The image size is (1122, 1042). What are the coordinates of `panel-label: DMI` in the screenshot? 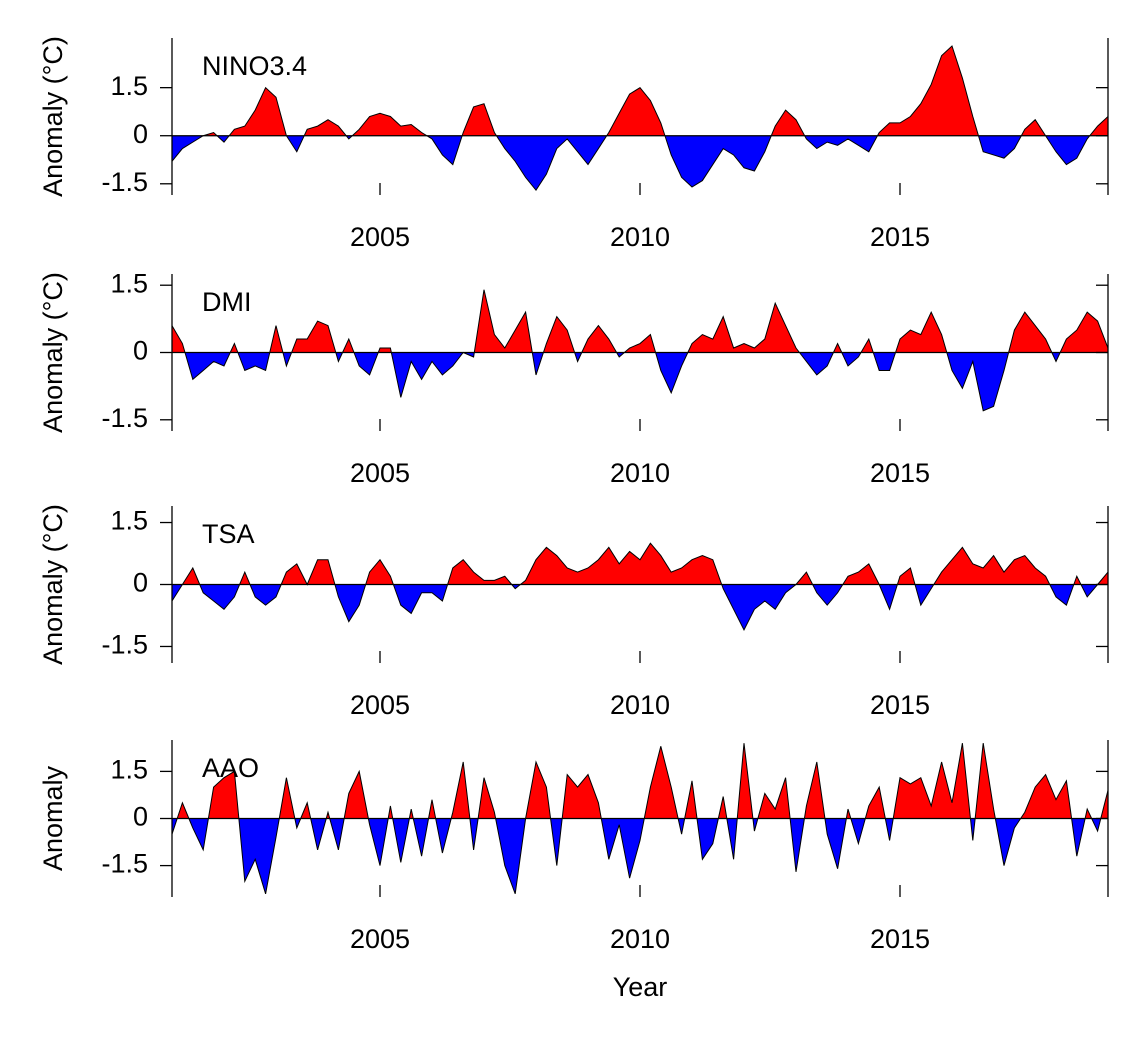 It's located at (227, 302).